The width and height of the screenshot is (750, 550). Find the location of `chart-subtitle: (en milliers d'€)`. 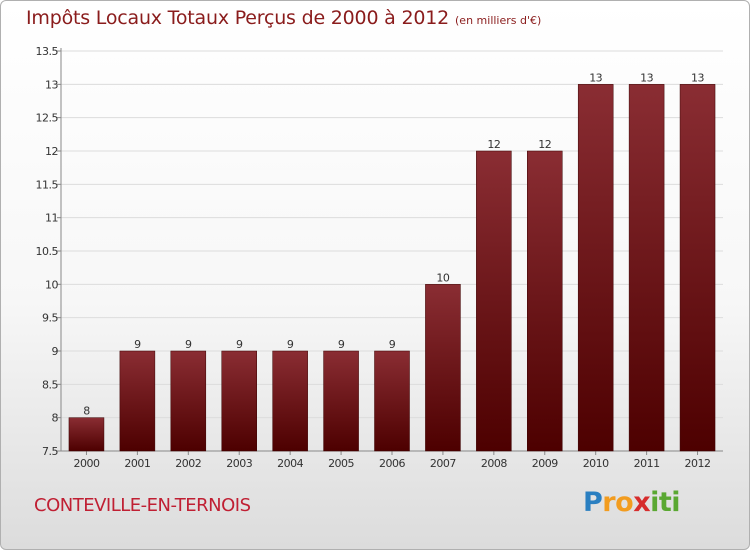

chart-subtitle: (en milliers d'€) is located at coordinates (498, 20).